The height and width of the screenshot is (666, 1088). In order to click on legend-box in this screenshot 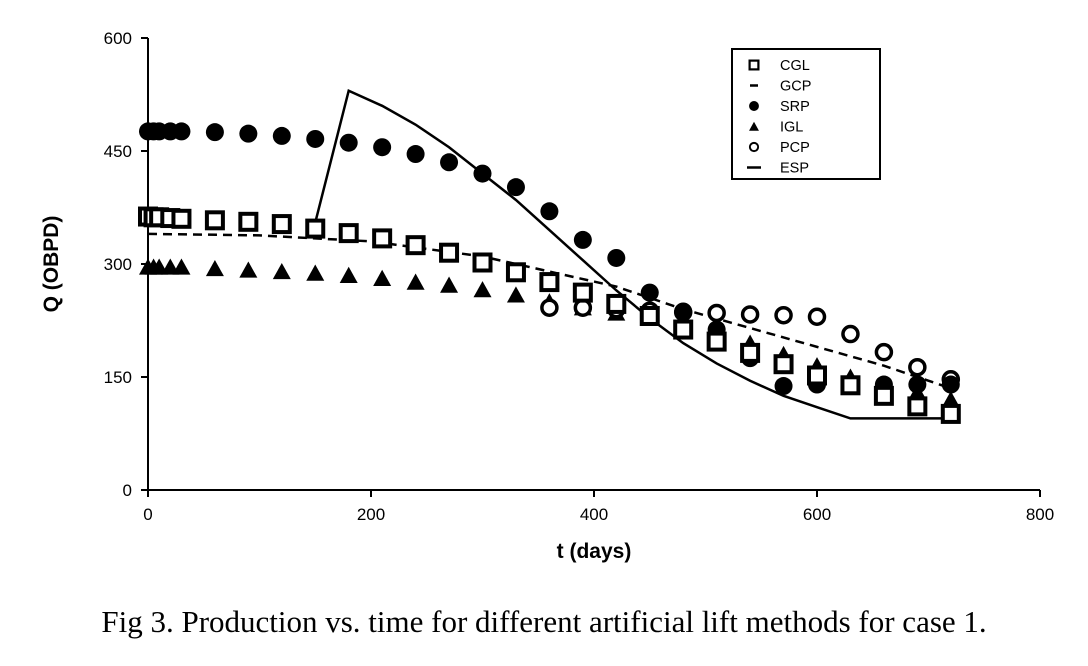, I will do `click(806, 114)`.